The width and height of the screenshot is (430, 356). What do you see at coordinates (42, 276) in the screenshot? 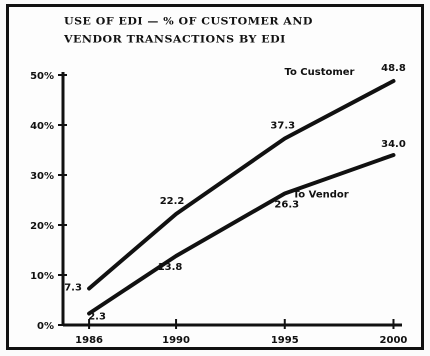
I see `y-tick-label-10: 10%` at bounding box center [42, 276].